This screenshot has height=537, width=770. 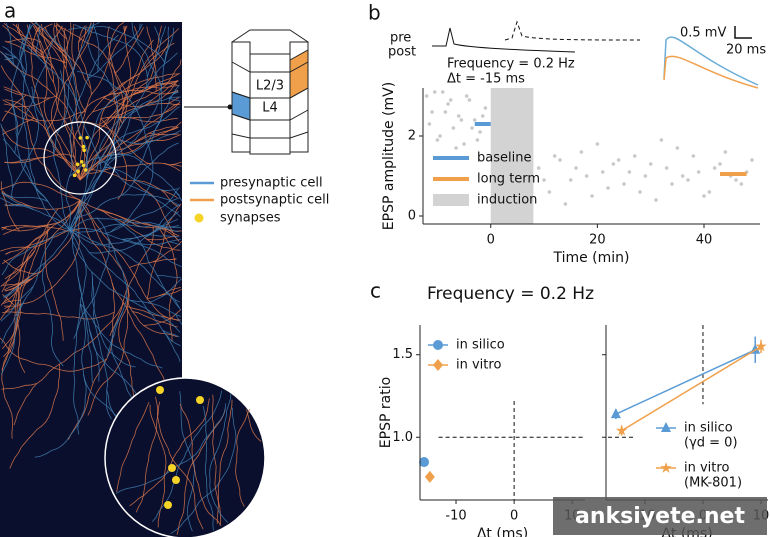 I want to click on legend-note: (MK-801), so click(x=713, y=483).